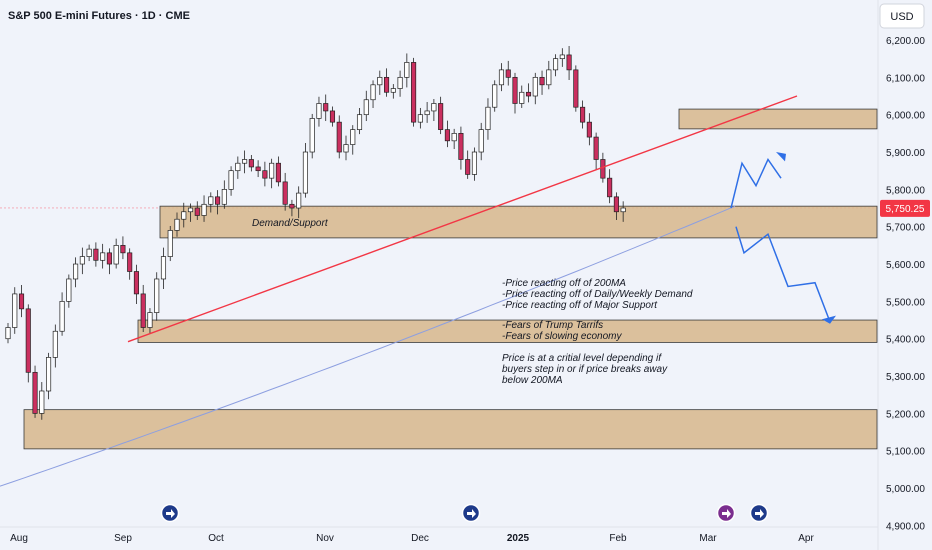  What do you see at coordinates (123, 538) in the screenshot?
I see `time-tick-label: Sep` at bounding box center [123, 538].